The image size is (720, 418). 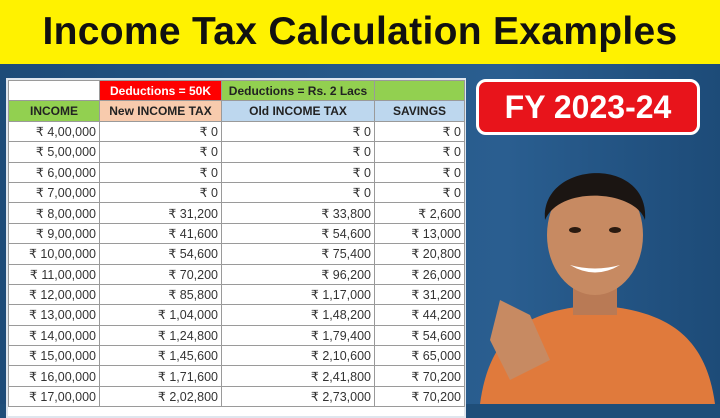 What do you see at coordinates (236, 396) in the screenshot?
I see `table-row: ₹ 17,00,000 ₹ 2,02,800 ₹ 2,73,000 ₹ 70,200` at bounding box center [236, 396].